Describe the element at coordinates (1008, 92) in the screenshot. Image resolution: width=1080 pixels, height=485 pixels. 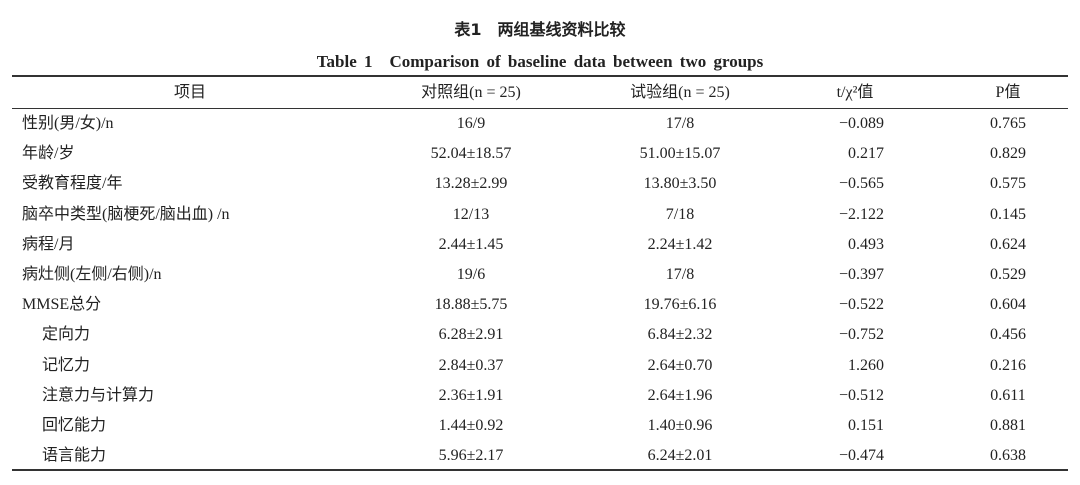
I see `header-cell: P值` at that location.